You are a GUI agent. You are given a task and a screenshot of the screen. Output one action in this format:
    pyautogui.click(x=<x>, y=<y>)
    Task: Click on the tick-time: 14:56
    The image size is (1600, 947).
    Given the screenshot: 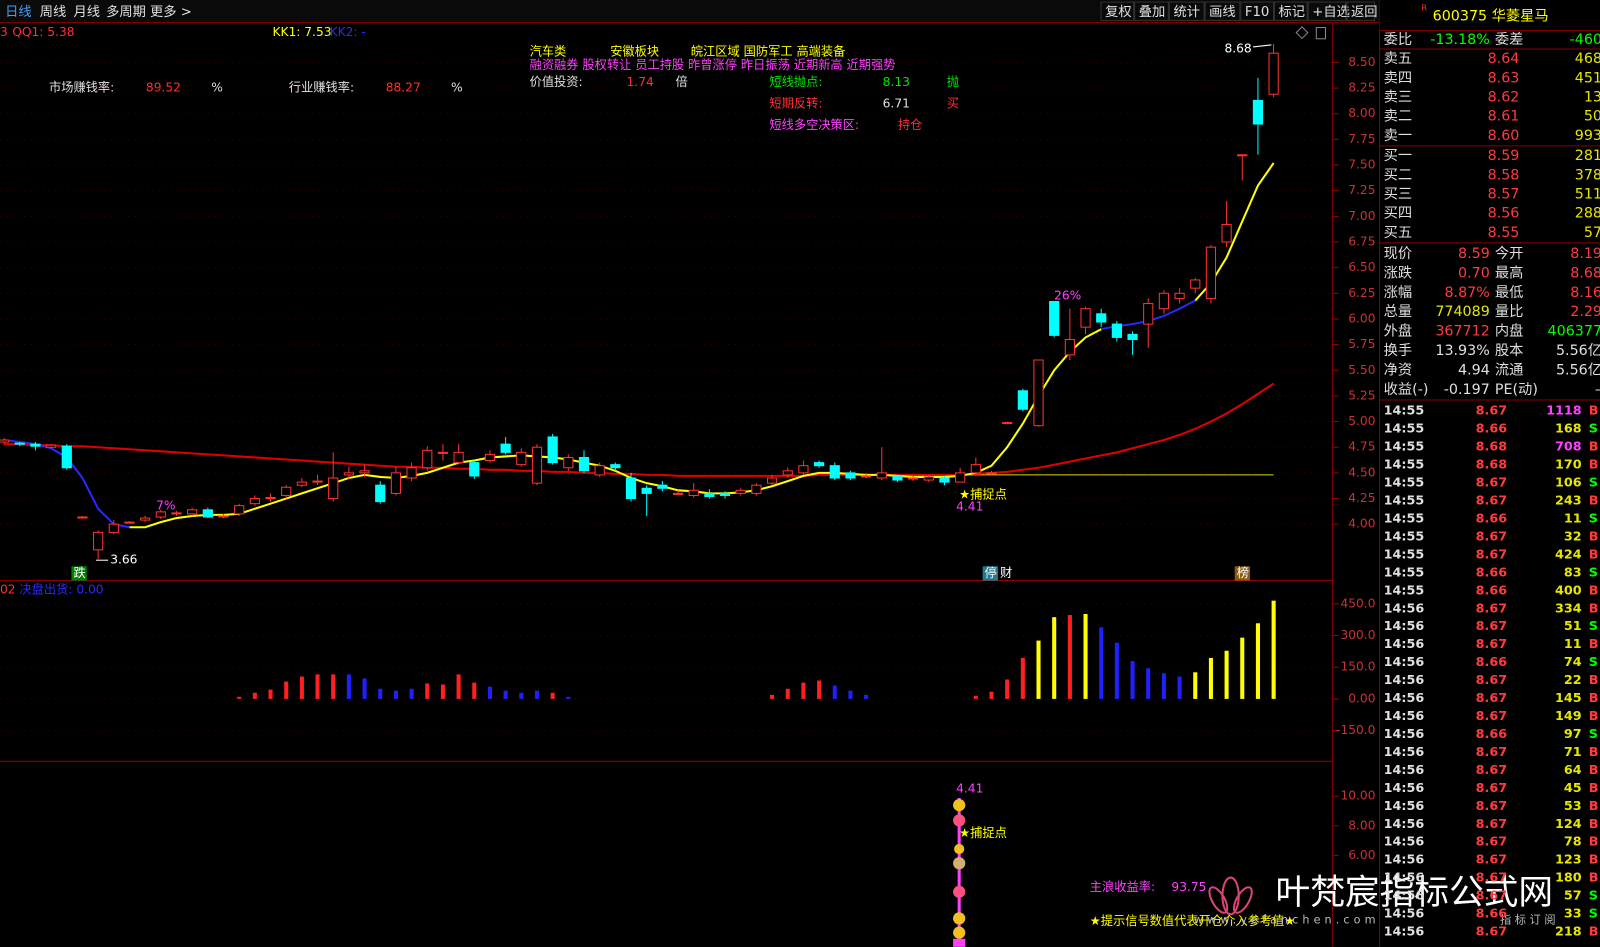 What is the action you would take?
    pyautogui.click(x=1404, y=680)
    